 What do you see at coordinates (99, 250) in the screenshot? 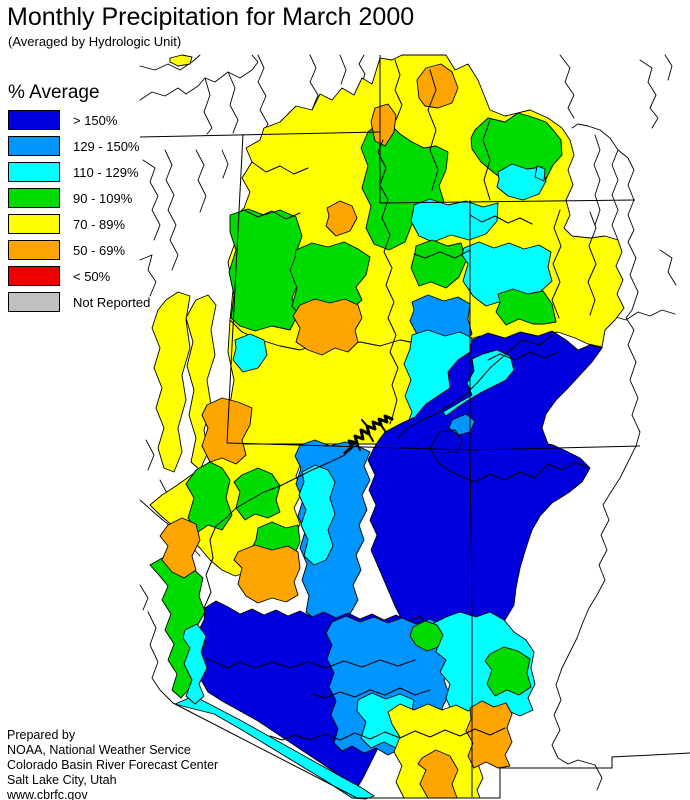
I see `legend-item-label: 50 - 69%` at bounding box center [99, 250].